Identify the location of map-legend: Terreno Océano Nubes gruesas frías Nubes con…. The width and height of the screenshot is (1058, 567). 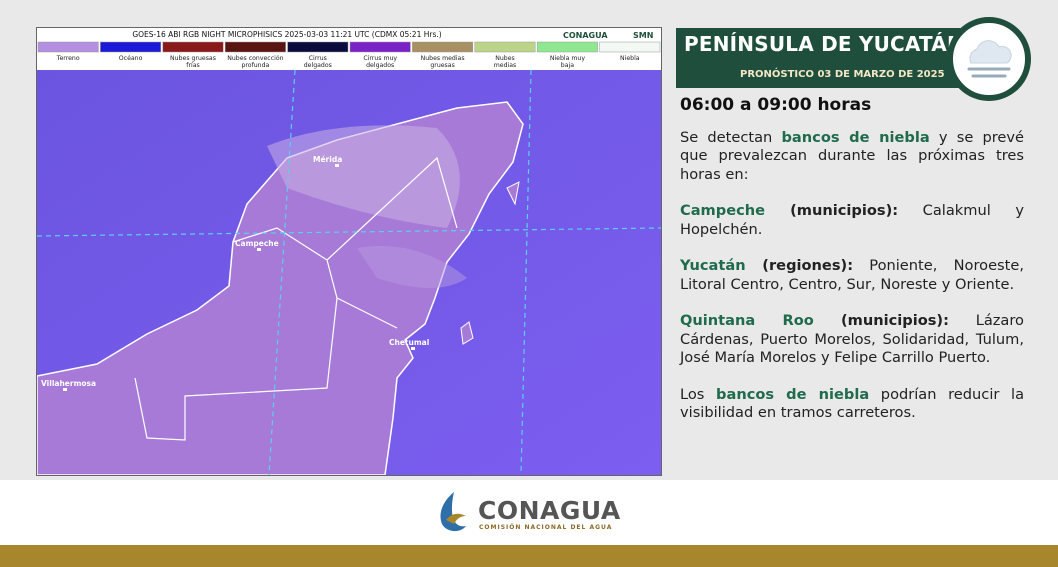
(349, 55).